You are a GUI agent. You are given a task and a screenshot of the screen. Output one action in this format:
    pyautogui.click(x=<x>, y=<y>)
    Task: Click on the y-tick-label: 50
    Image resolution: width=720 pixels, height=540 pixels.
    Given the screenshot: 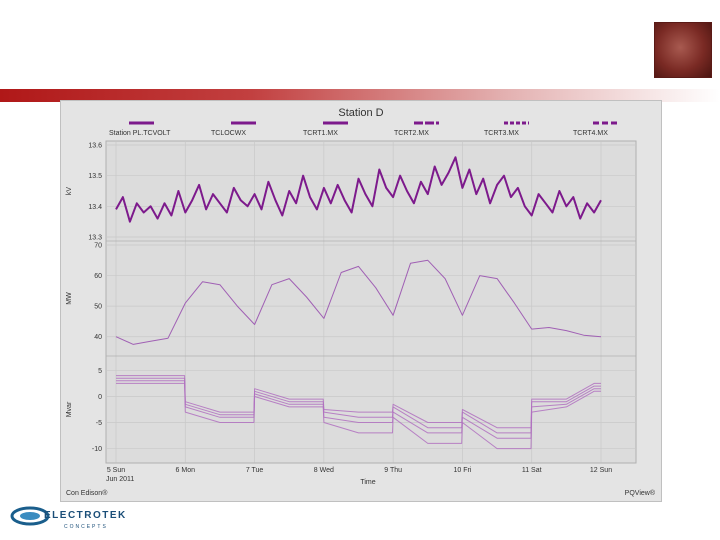 What is the action you would take?
    pyautogui.click(x=98, y=307)
    